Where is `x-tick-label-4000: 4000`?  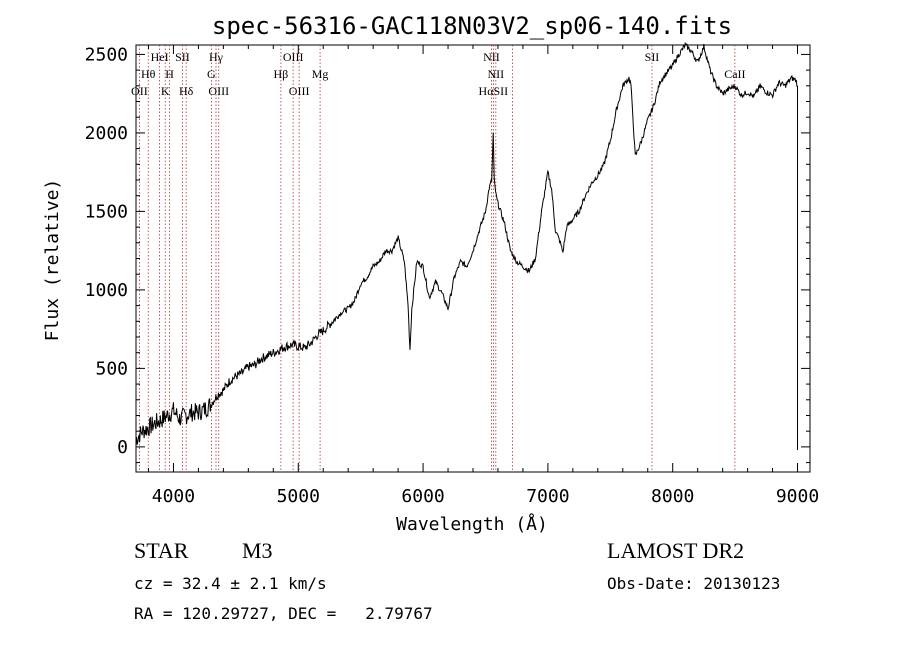
x-tick-label-4000: 4000 is located at coordinates (173, 496).